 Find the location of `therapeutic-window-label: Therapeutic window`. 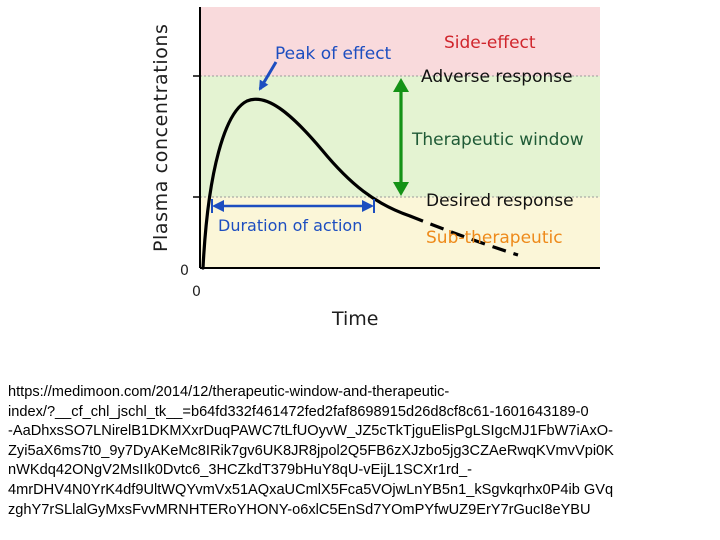

therapeutic-window-label: Therapeutic window is located at coordinates (497, 140).